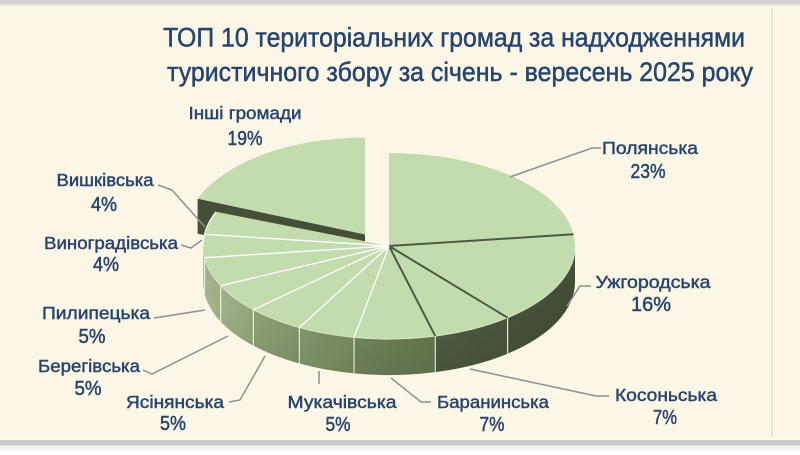  I want to click on svg-text: Ужгородська, so click(653, 282).